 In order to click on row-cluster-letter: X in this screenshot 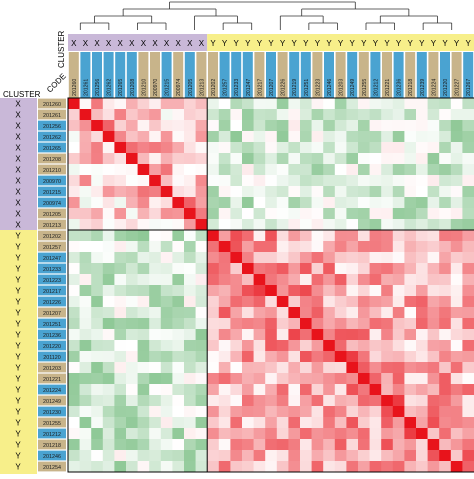, I will do `click(18, 137)`.